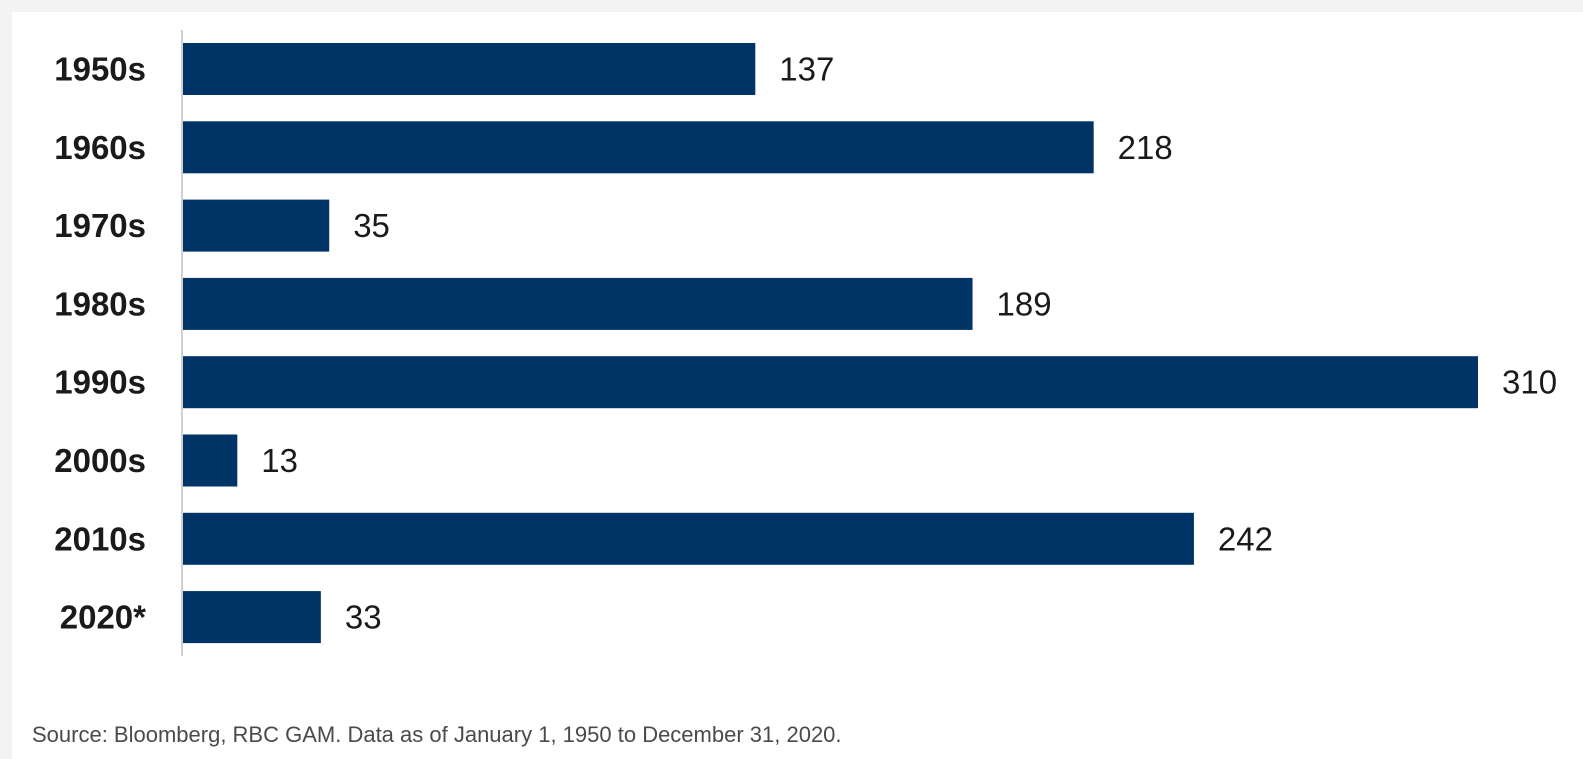 The width and height of the screenshot is (1583, 759). What do you see at coordinates (100, 303) in the screenshot?
I see `category-label: 1980s` at bounding box center [100, 303].